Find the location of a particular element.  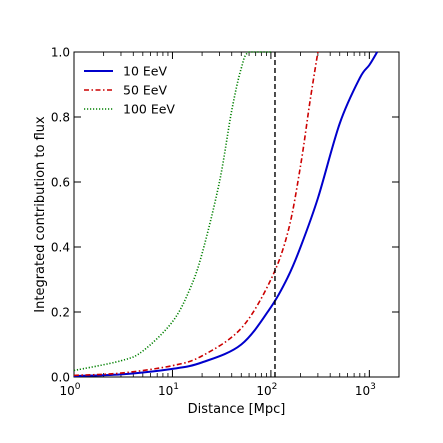

y-tick-label: 0.2 is located at coordinates (60, 313).